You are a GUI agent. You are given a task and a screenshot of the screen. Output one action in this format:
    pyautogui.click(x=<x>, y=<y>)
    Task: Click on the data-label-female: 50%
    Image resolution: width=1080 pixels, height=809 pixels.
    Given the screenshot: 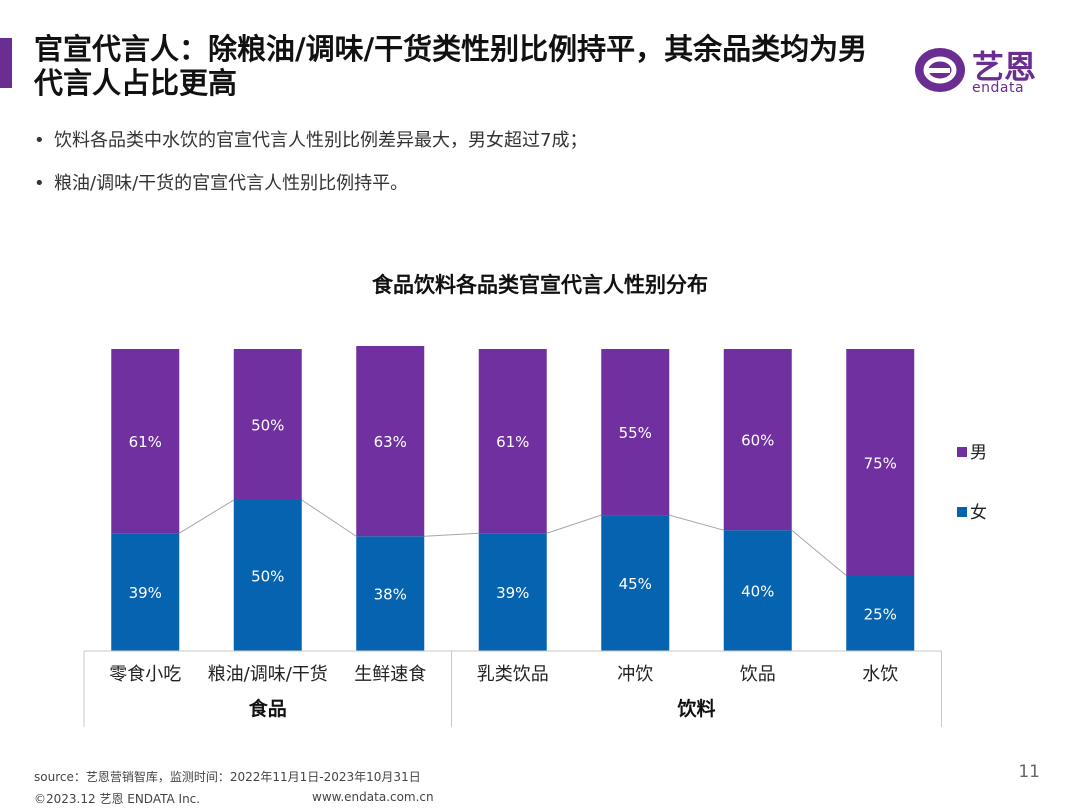 What is the action you would take?
    pyautogui.click(x=267, y=577)
    